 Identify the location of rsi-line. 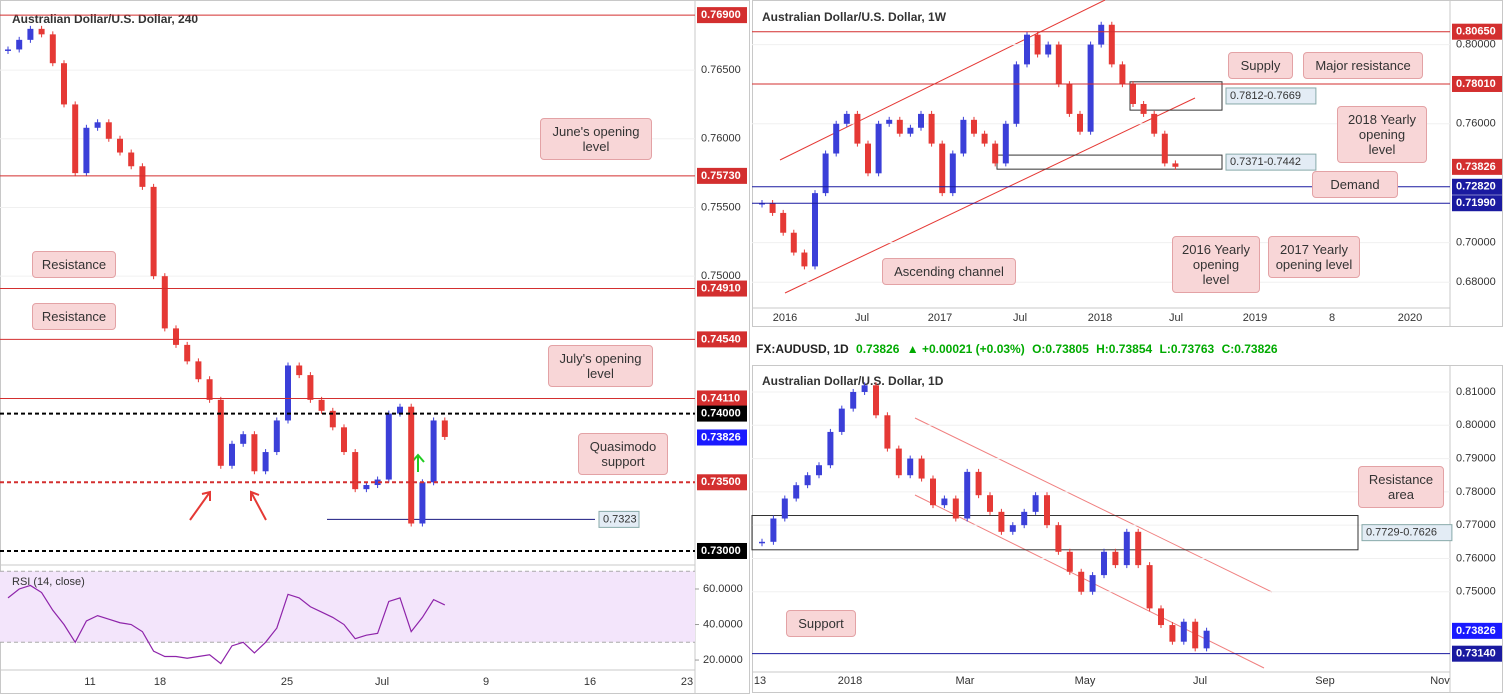
(226, 624).